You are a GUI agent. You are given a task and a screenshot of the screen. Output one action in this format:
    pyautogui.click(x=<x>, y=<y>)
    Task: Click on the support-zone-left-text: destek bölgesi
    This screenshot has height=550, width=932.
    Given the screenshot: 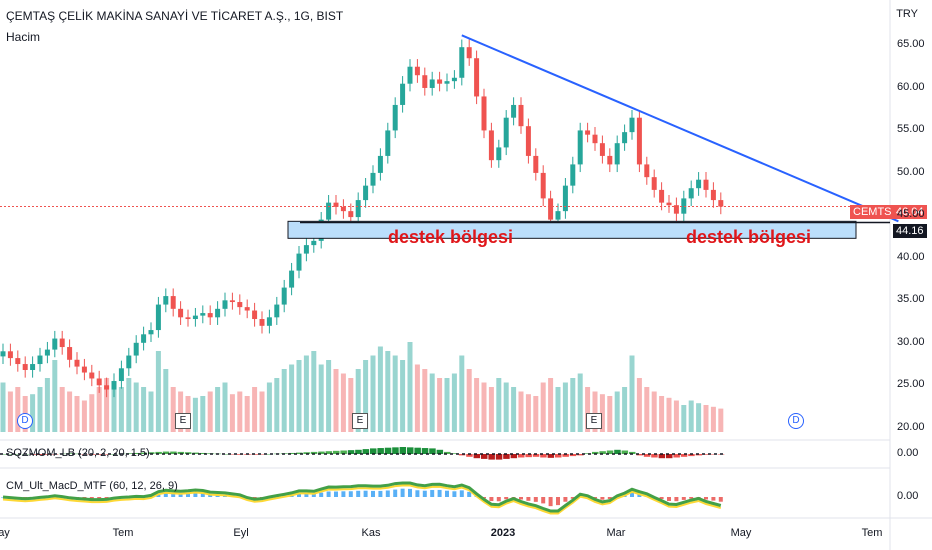 What is the action you would take?
    pyautogui.click(x=451, y=237)
    